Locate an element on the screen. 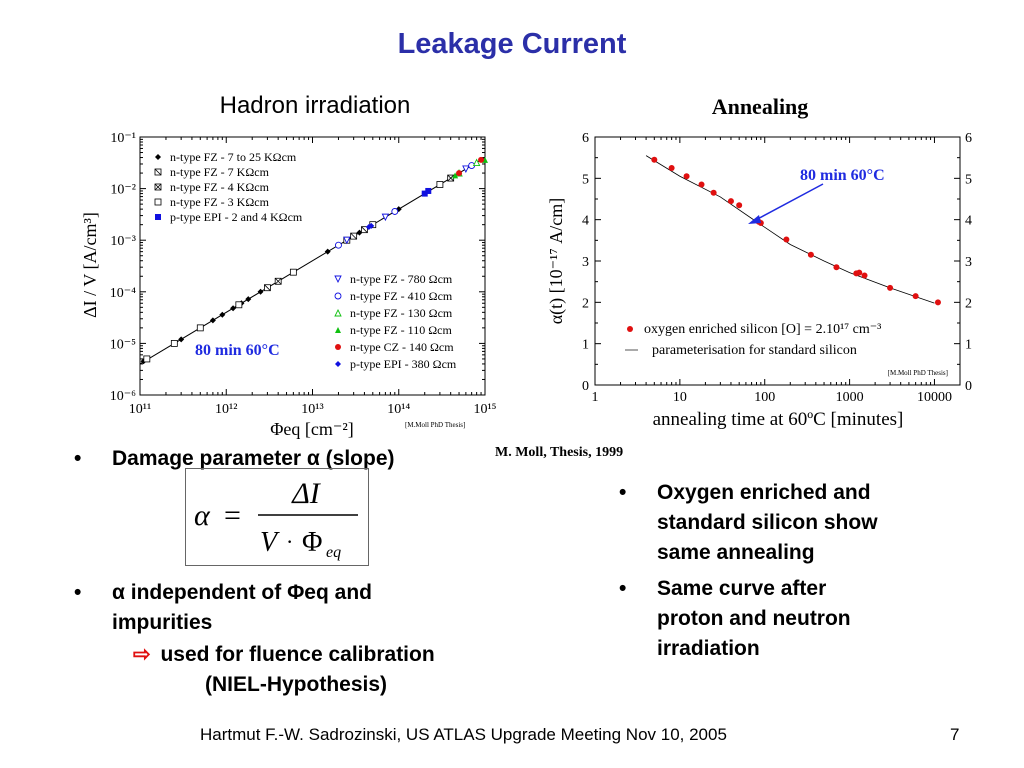 The height and width of the screenshot is (768, 1024). formula-phi: Φ is located at coordinates (312, 542).